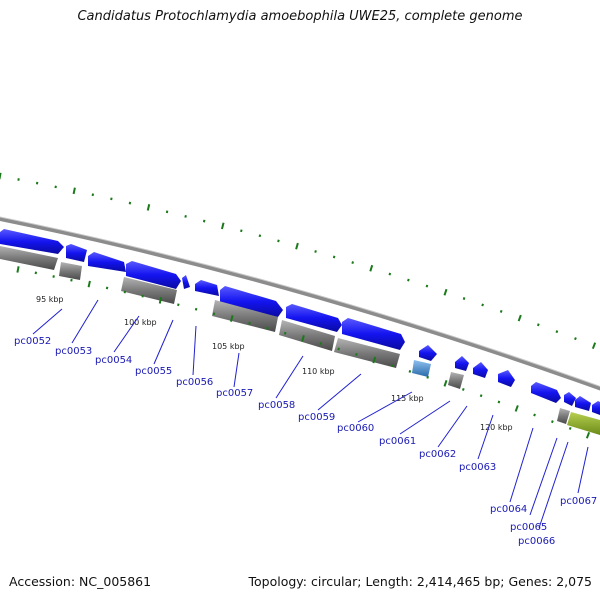 Image resolution: width=600 pixels, height=600 pixels. I want to click on gene-pc0064, so click(546, 392).